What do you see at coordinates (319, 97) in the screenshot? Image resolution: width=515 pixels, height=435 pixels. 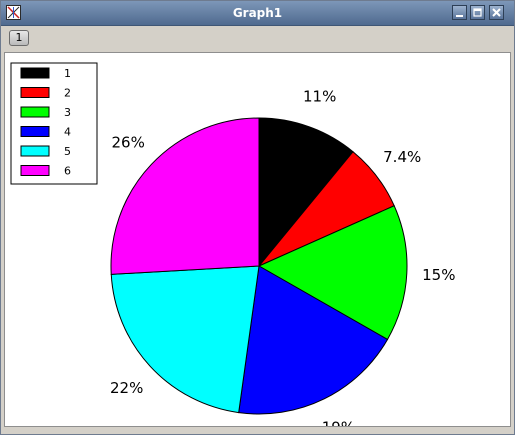 I see `slice-label-1: 11%` at bounding box center [319, 97].